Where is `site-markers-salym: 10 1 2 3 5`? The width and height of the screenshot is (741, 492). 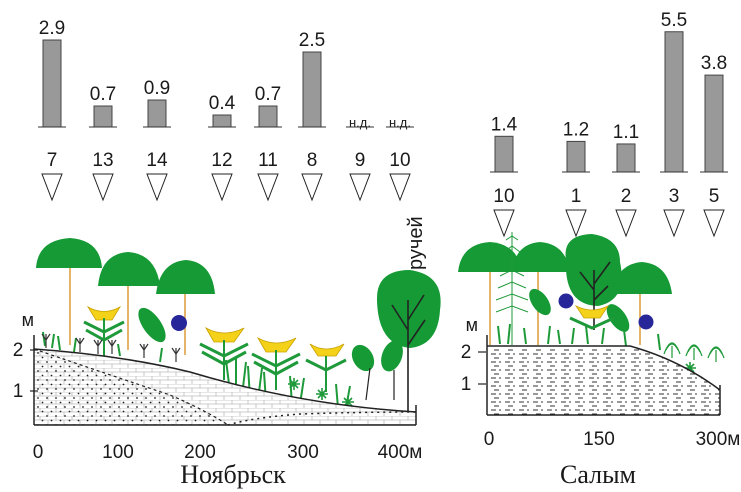
site-markers-salym: 10 1 2 3 5 is located at coordinates (609, 212).